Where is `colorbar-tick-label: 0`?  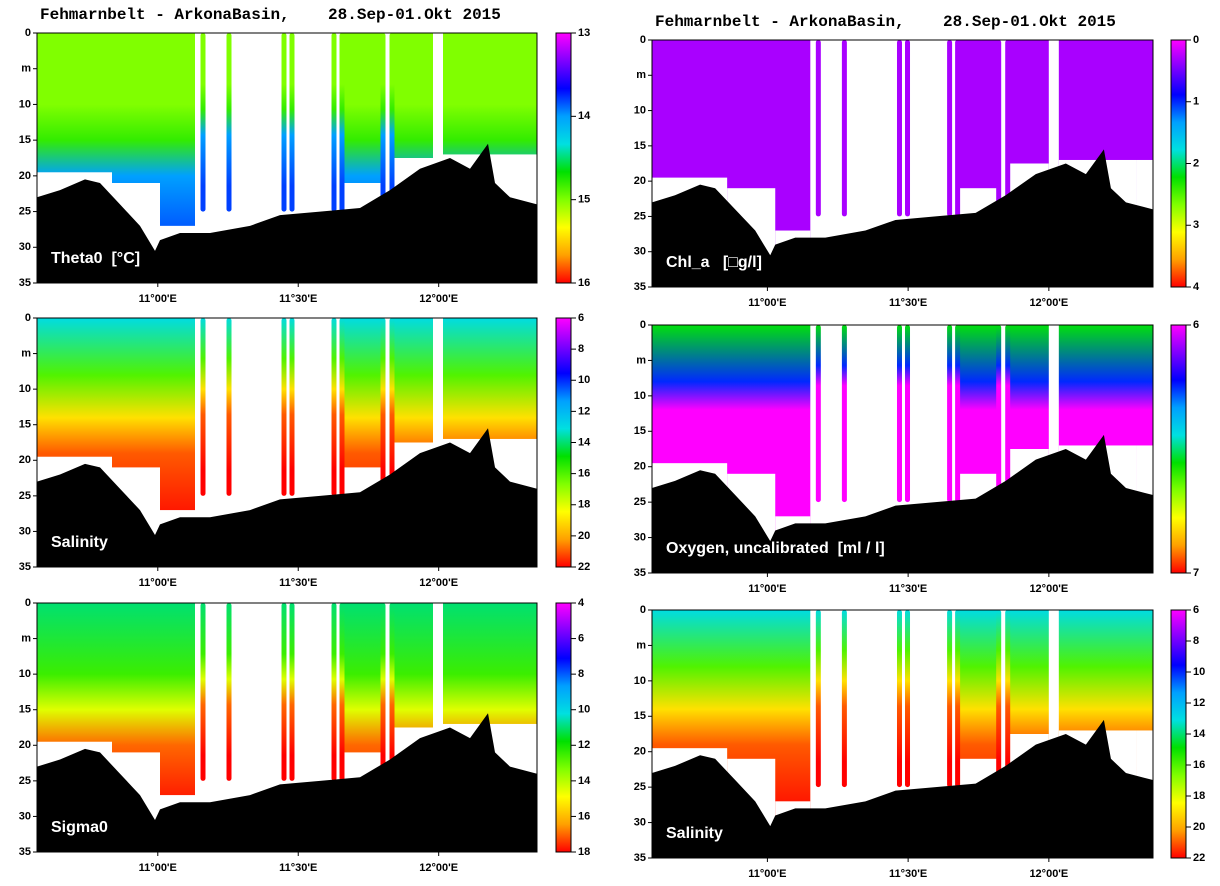
colorbar-tick-label: 0 is located at coordinates (1196, 40).